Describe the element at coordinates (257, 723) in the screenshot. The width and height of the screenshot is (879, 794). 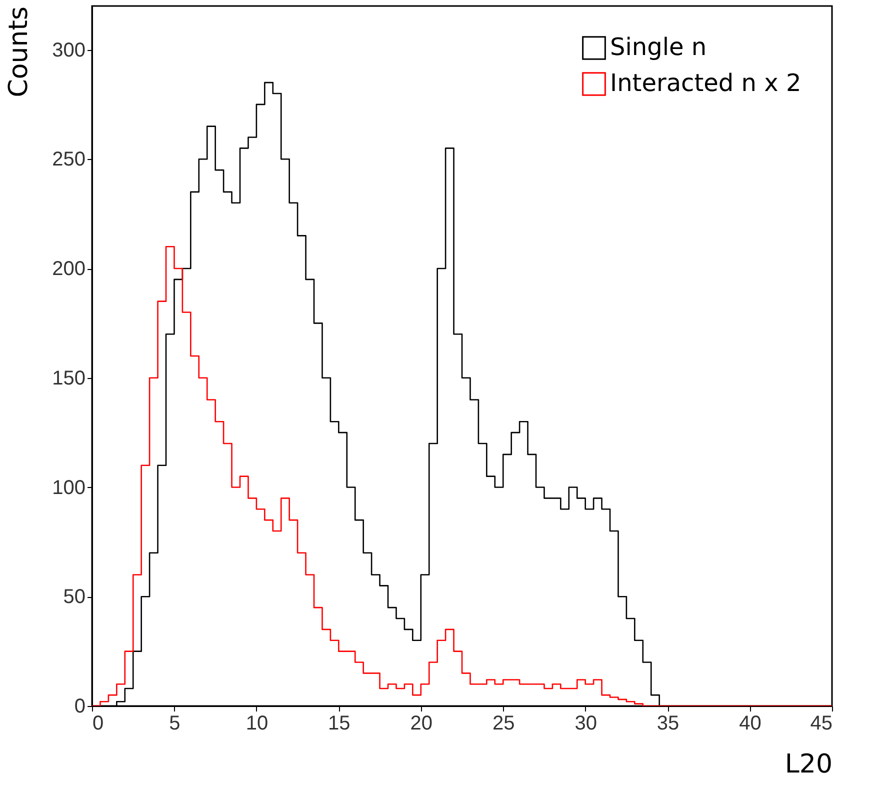
I see `x-tick-label: 10` at that location.